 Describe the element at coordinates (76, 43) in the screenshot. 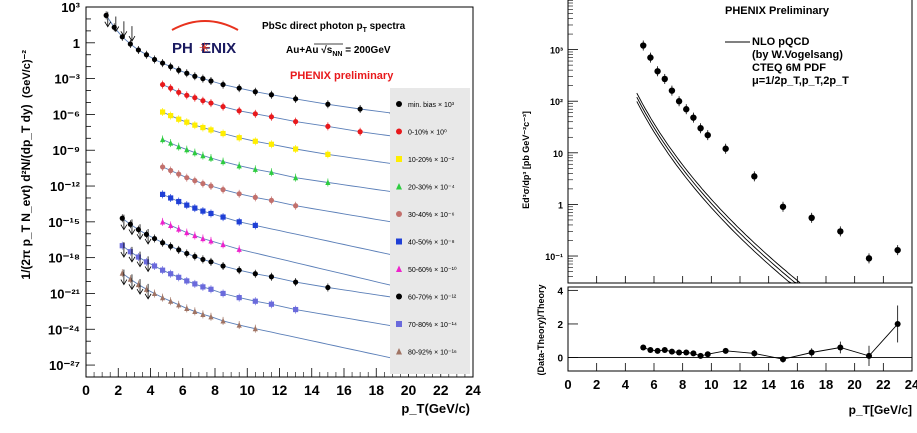

I see `left-y-tick-label: 1` at that location.